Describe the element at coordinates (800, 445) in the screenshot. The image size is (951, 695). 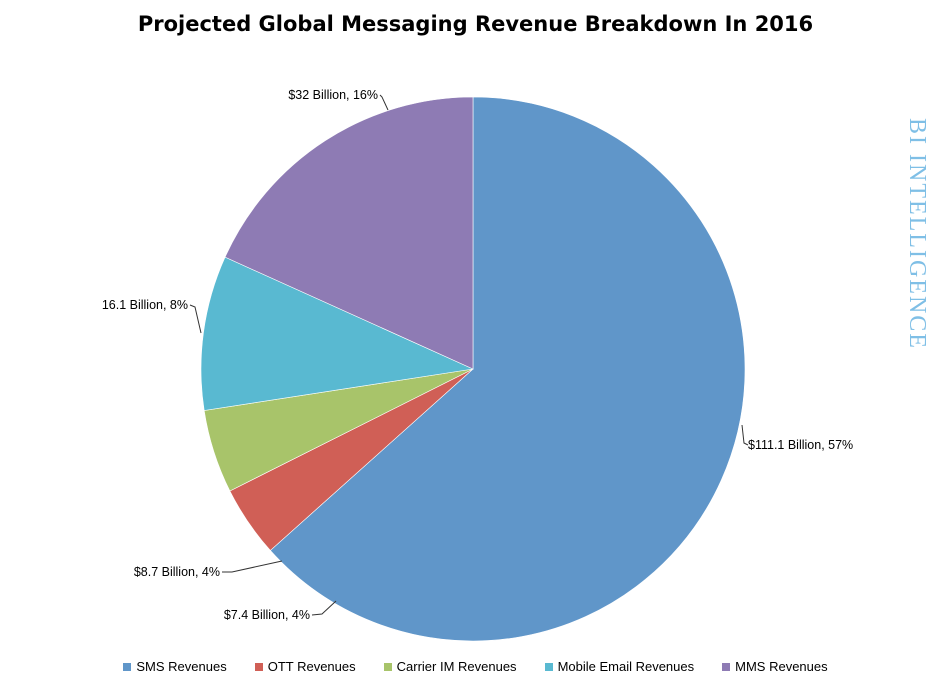
I see `slice-label: $111.1 Billion, 57%` at that location.